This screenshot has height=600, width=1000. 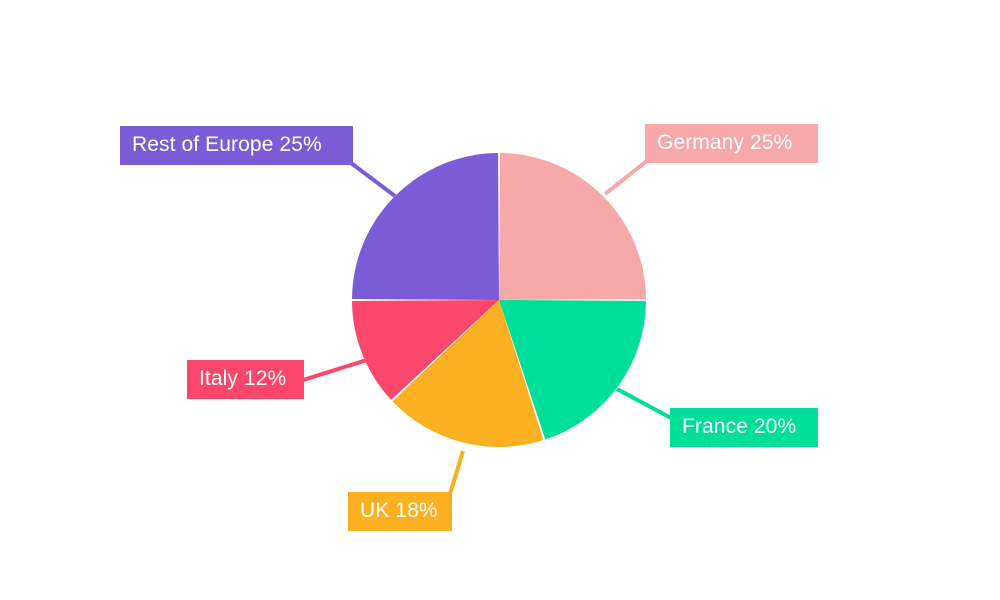 I want to click on pie-label-italy: Italy 12%, so click(x=245, y=379).